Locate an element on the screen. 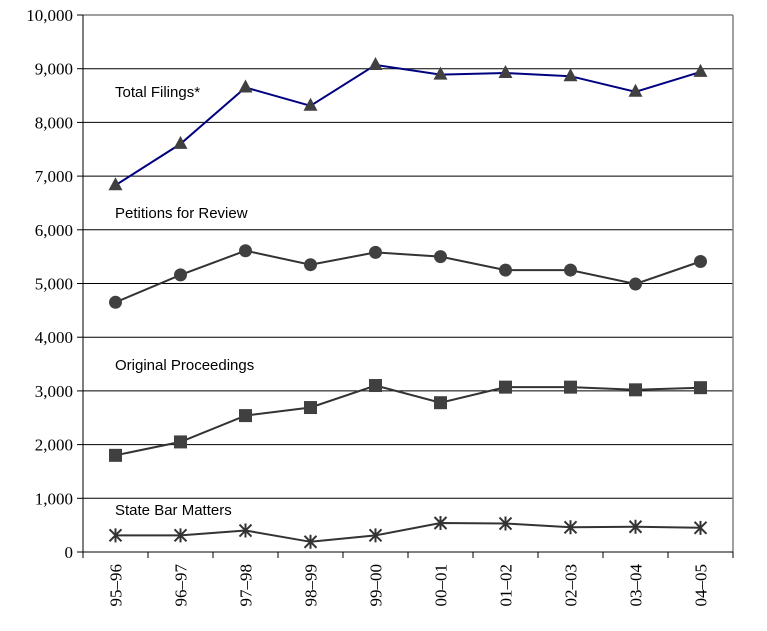  series-label-petitions-for-review: Petitions for Review is located at coordinates (181, 213).